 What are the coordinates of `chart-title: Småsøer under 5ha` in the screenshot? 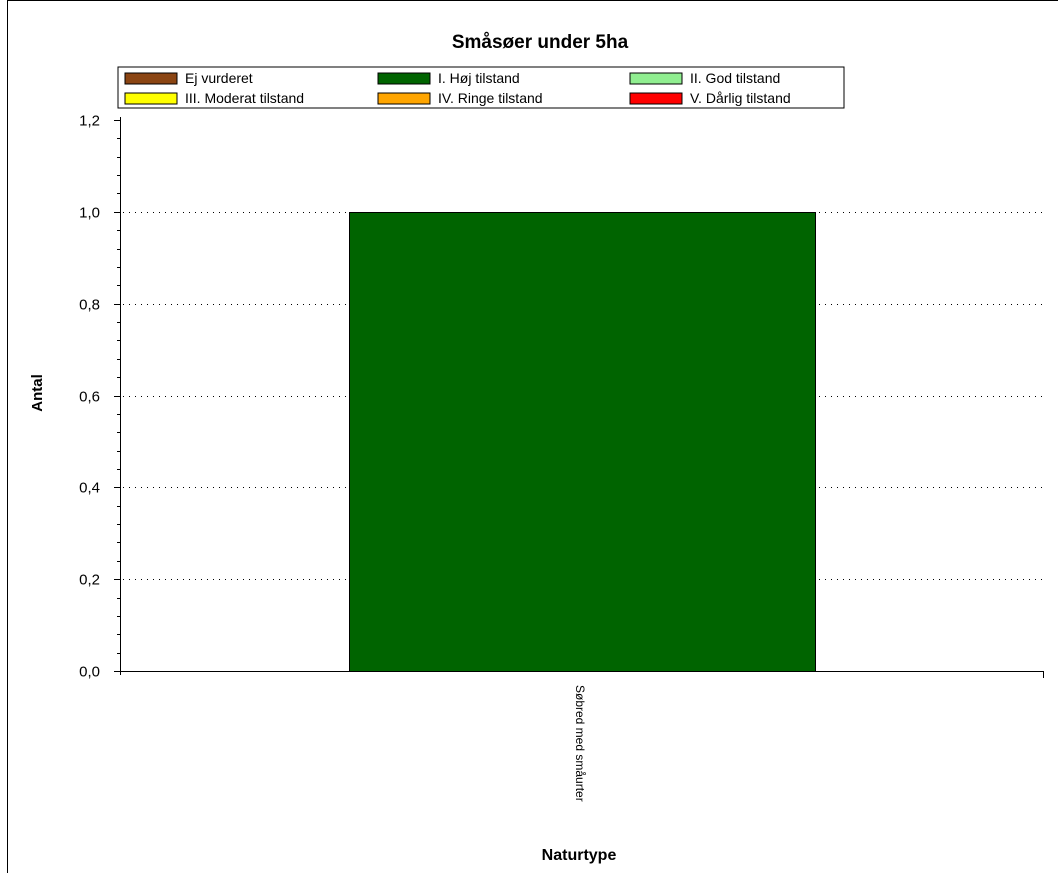 It's located at (540, 42).